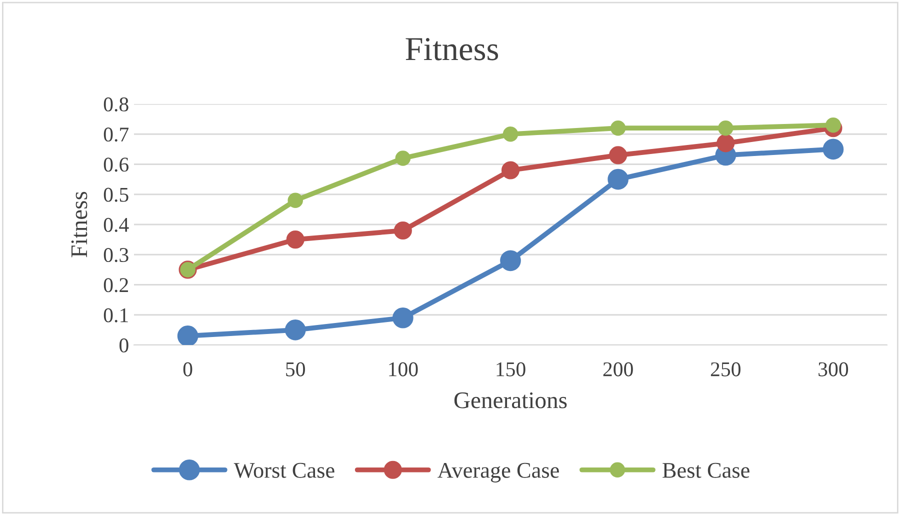  I want to click on x-tick-label: 0, so click(187, 369).